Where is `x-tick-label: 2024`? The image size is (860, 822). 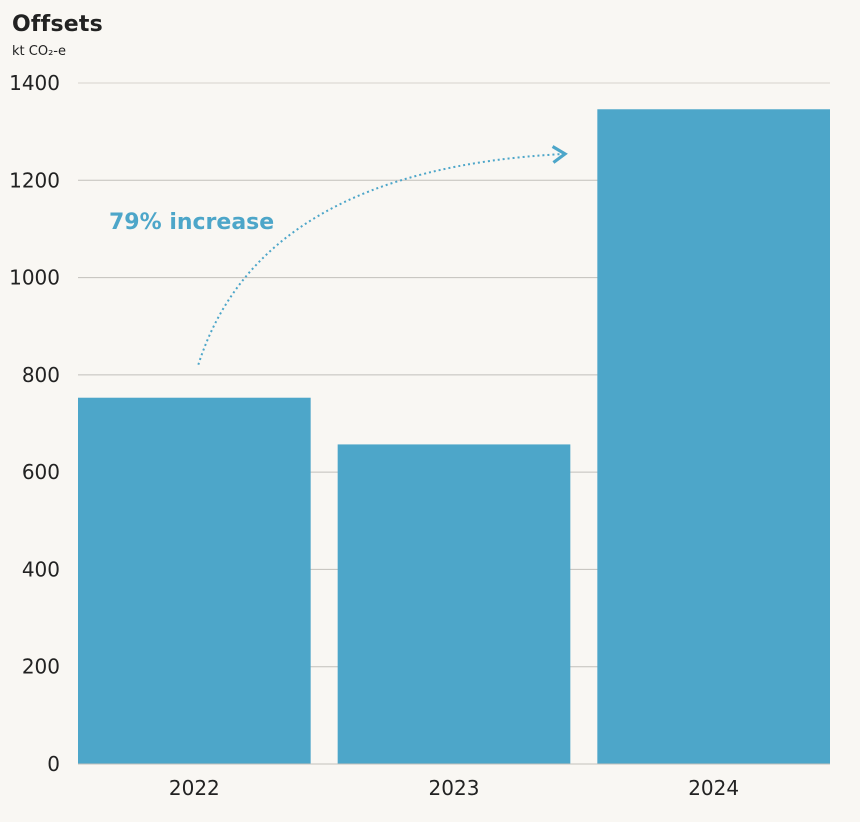
x-tick-label: 2024 is located at coordinates (713, 788).